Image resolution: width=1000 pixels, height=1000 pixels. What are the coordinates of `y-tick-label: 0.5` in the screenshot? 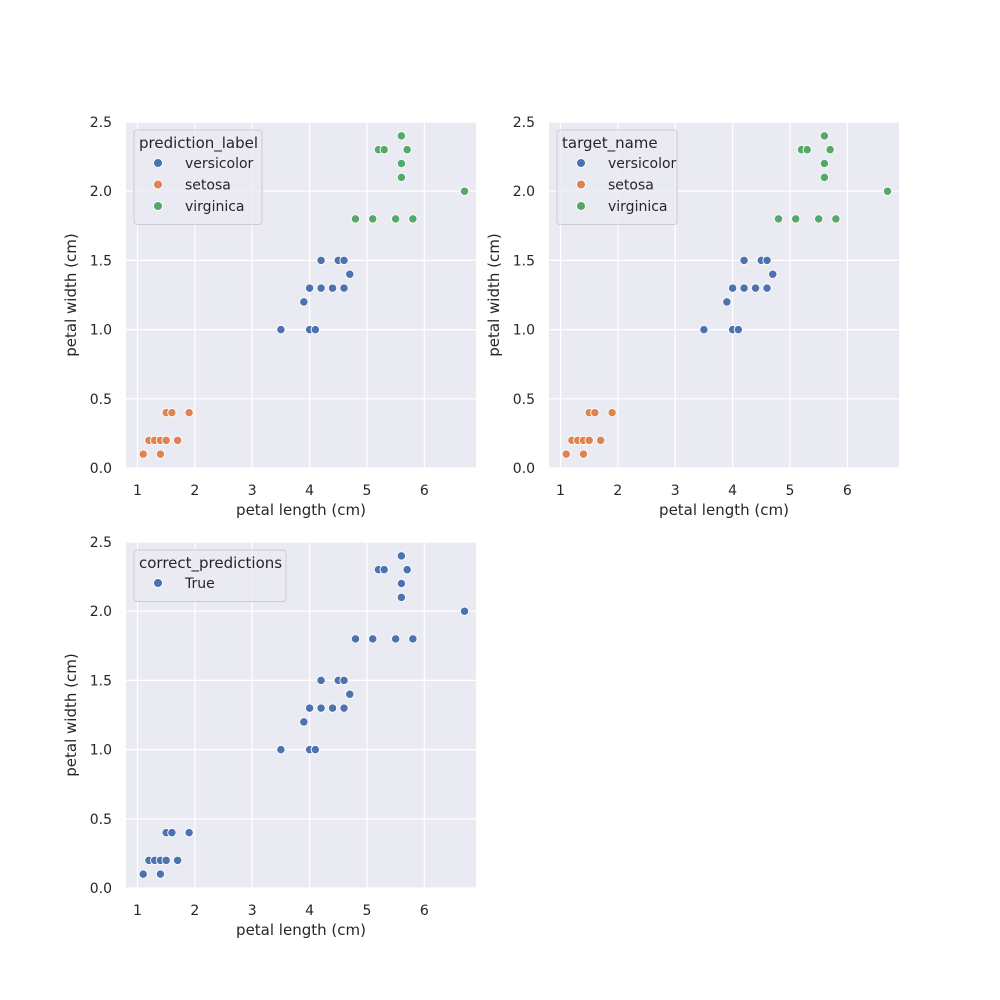 It's located at (524, 400).